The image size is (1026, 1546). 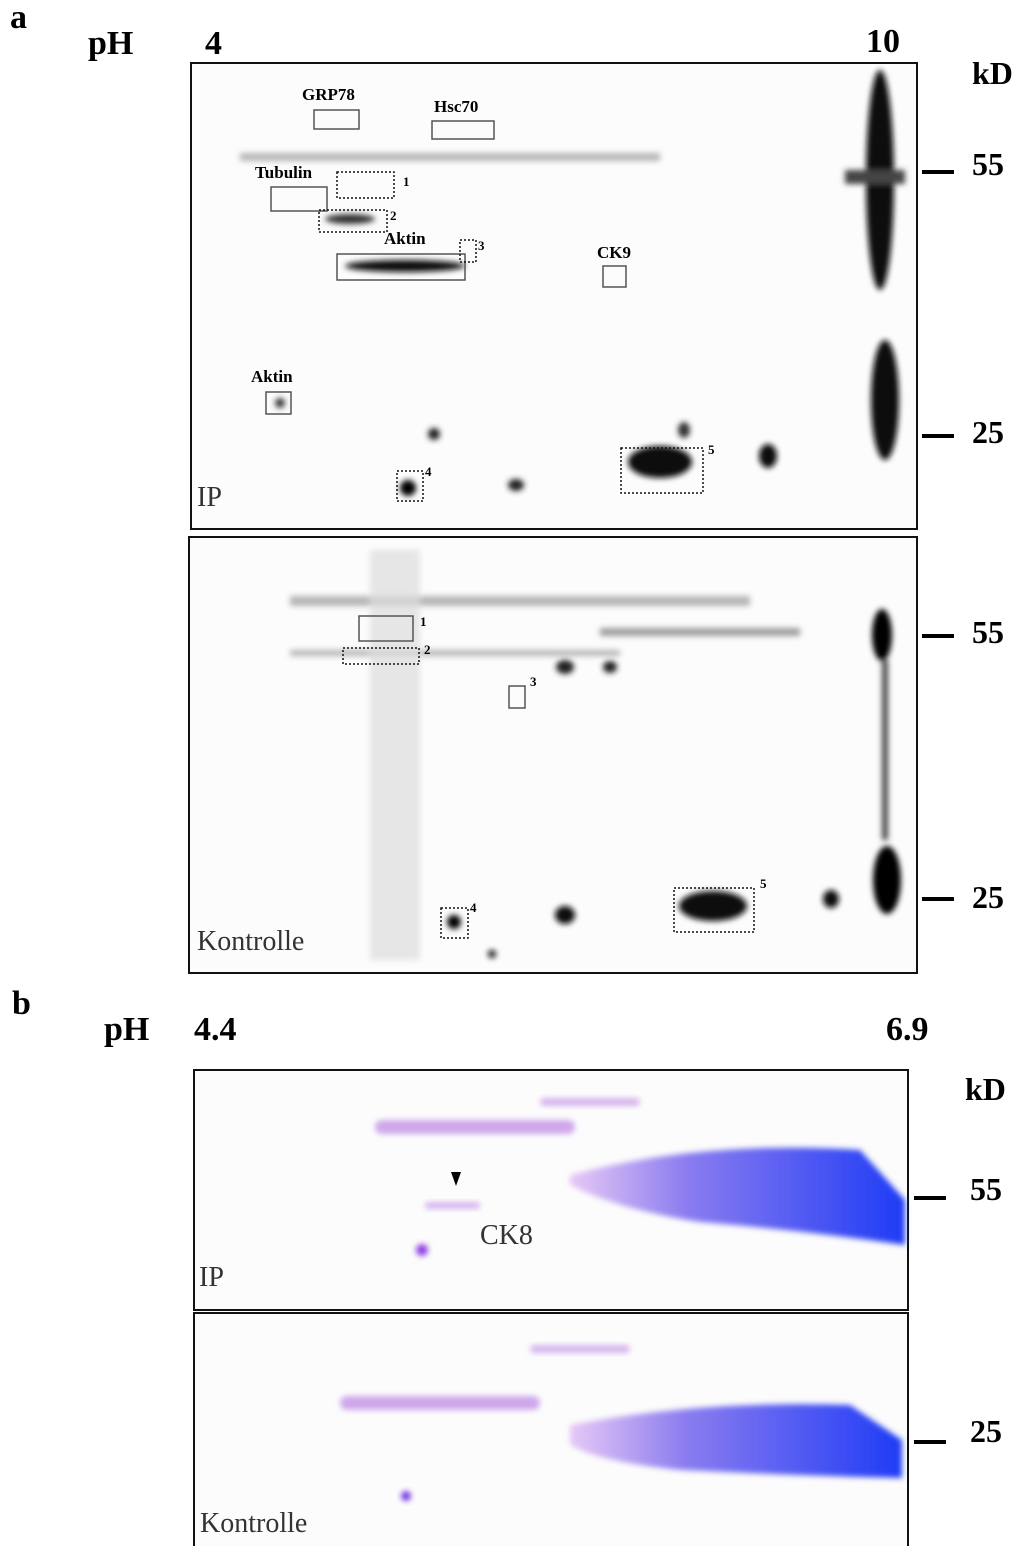 What do you see at coordinates (506, 1235) in the screenshot?
I see `protein-label: CK8` at bounding box center [506, 1235].